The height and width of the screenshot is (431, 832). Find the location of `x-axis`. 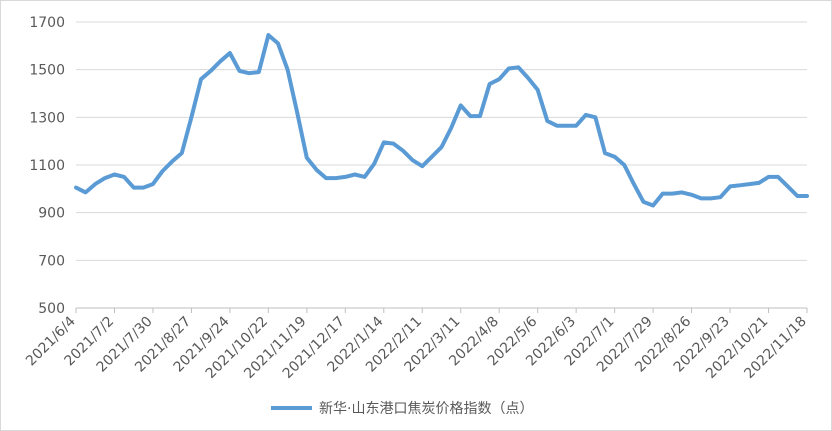

x-axis is located at coordinates (441, 310).